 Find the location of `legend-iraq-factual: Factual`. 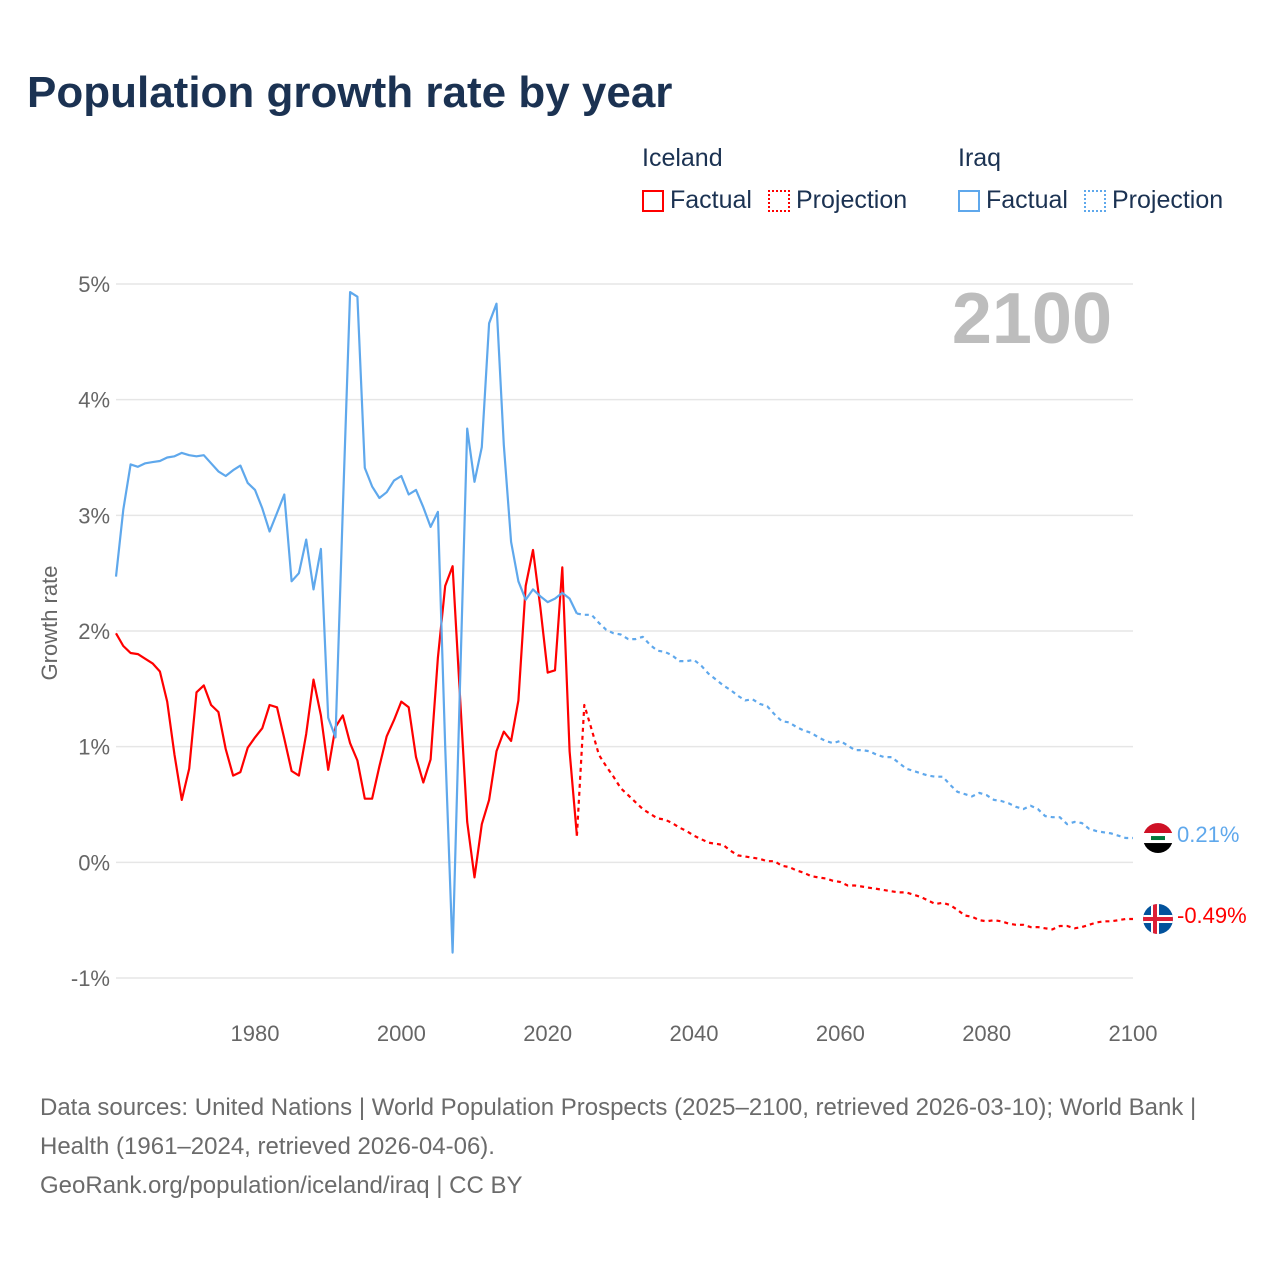

legend-iraq-factual: Factual is located at coordinates (1013, 200).